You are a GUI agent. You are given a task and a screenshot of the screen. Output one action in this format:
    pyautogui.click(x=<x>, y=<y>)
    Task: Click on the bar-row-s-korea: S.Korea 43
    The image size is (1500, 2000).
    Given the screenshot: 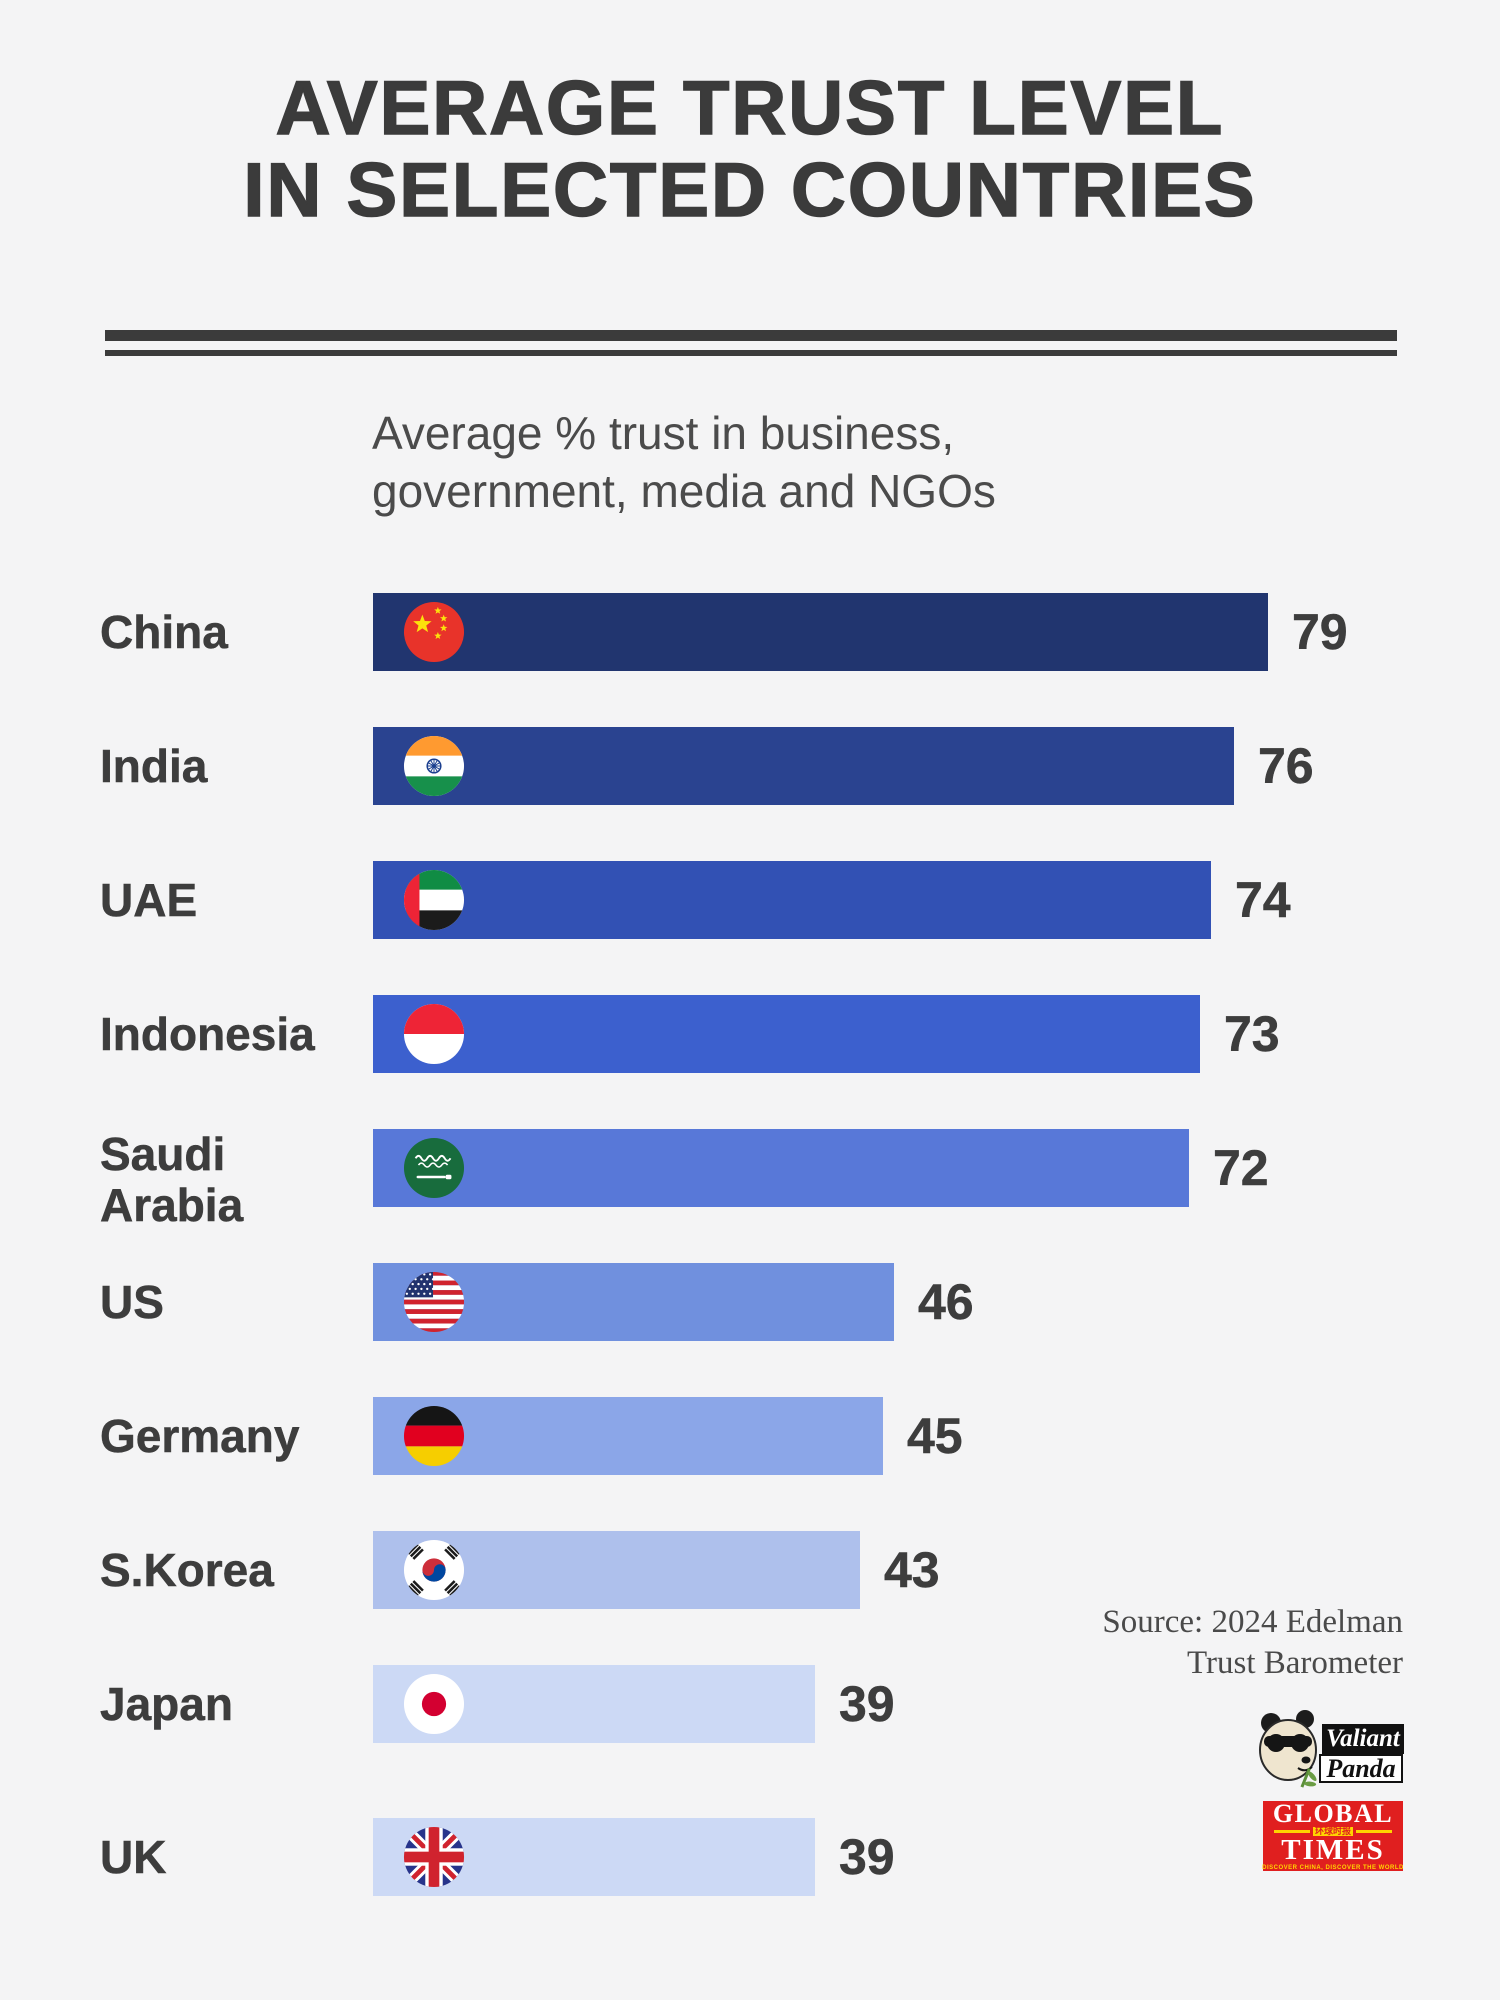 What is the action you would take?
    pyautogui.click(x=750, y=1570)
    